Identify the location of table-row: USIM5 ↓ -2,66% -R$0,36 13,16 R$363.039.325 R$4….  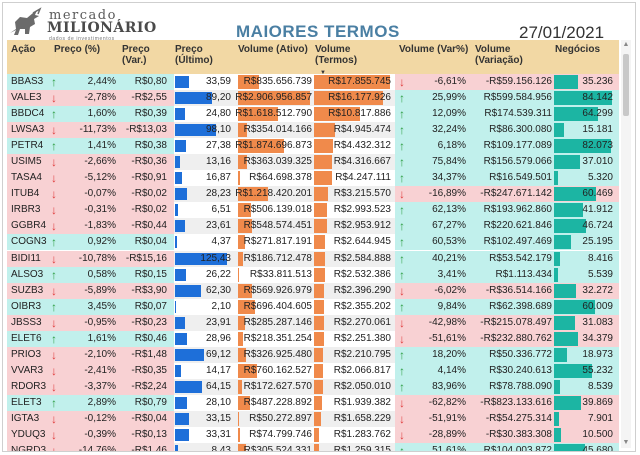
(313, 162).